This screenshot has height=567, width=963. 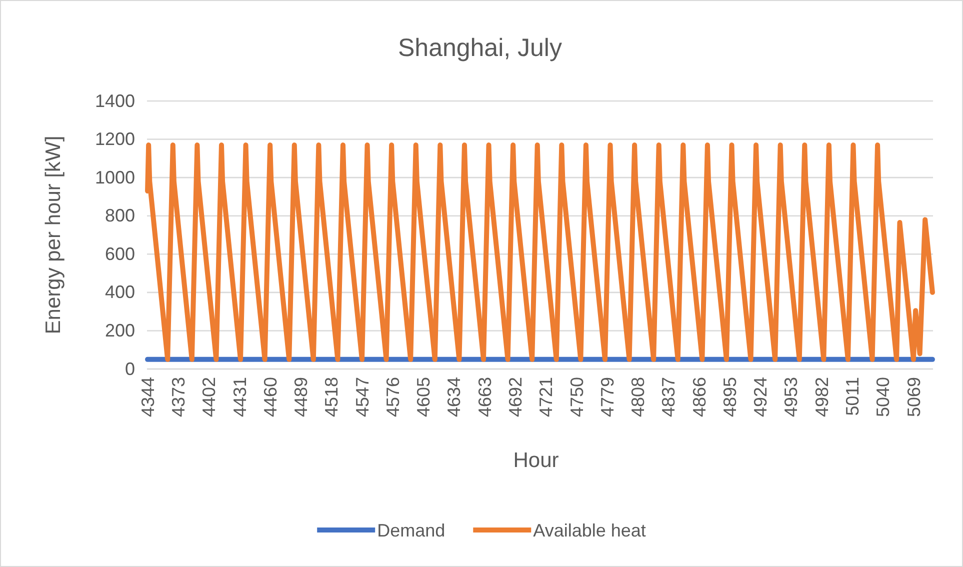 I want to click on x-tick-label: 4750, so click(x=576, y=397).